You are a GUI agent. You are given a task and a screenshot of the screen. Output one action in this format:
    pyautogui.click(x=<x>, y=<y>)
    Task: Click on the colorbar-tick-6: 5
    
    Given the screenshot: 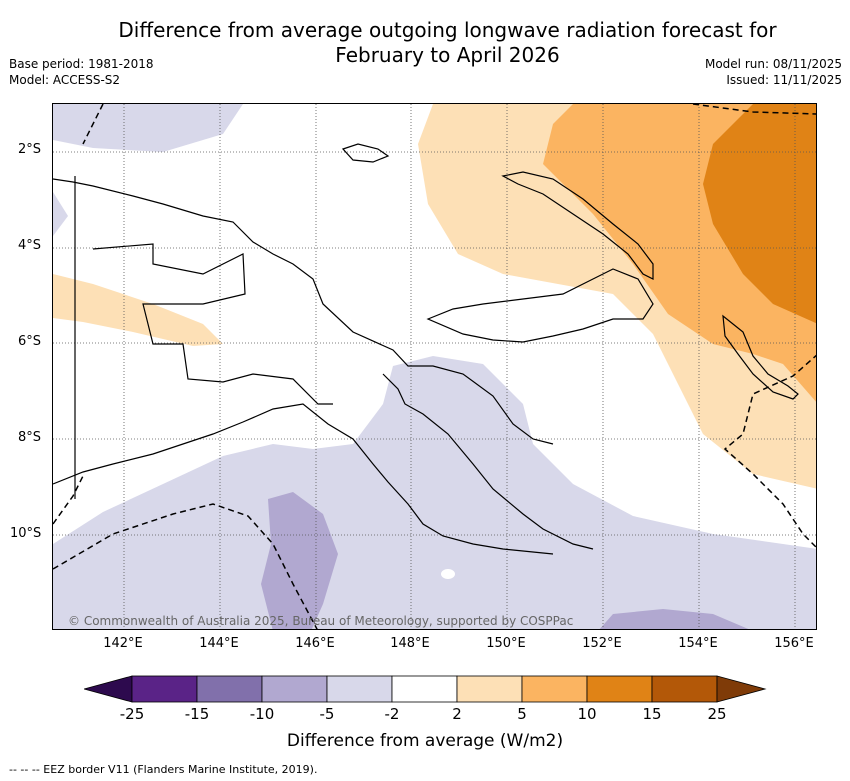 What is the action you would take?
    pyautogui.click(x=522, y=714)
    